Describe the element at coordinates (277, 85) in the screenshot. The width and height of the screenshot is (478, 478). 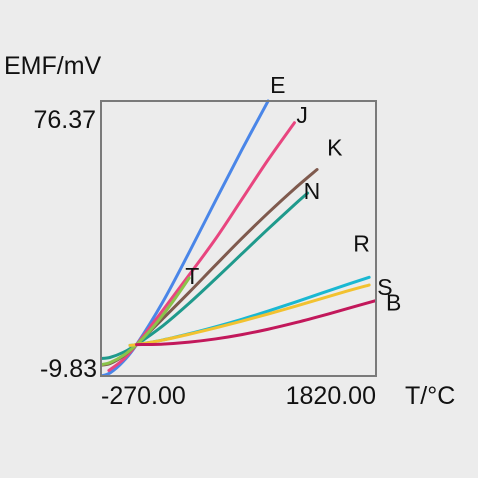
I see `series-label-e: E` at that location.